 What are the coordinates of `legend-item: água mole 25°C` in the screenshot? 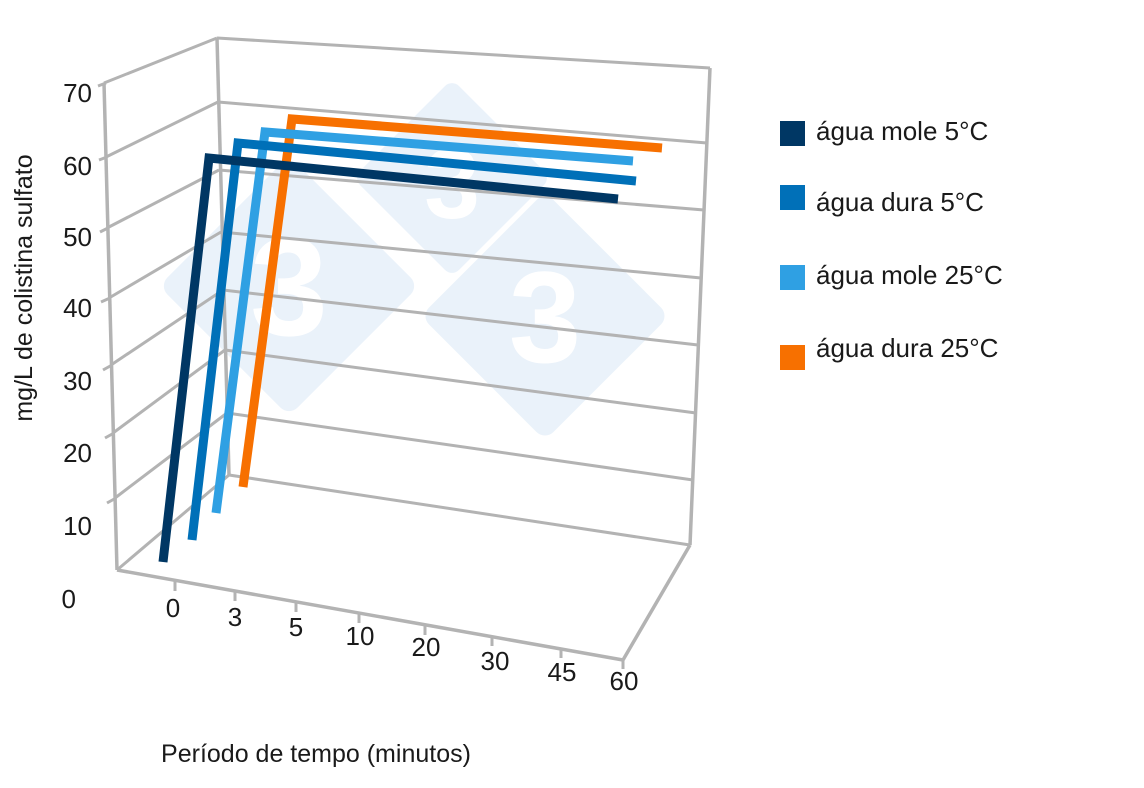 It's located at (891, 275).